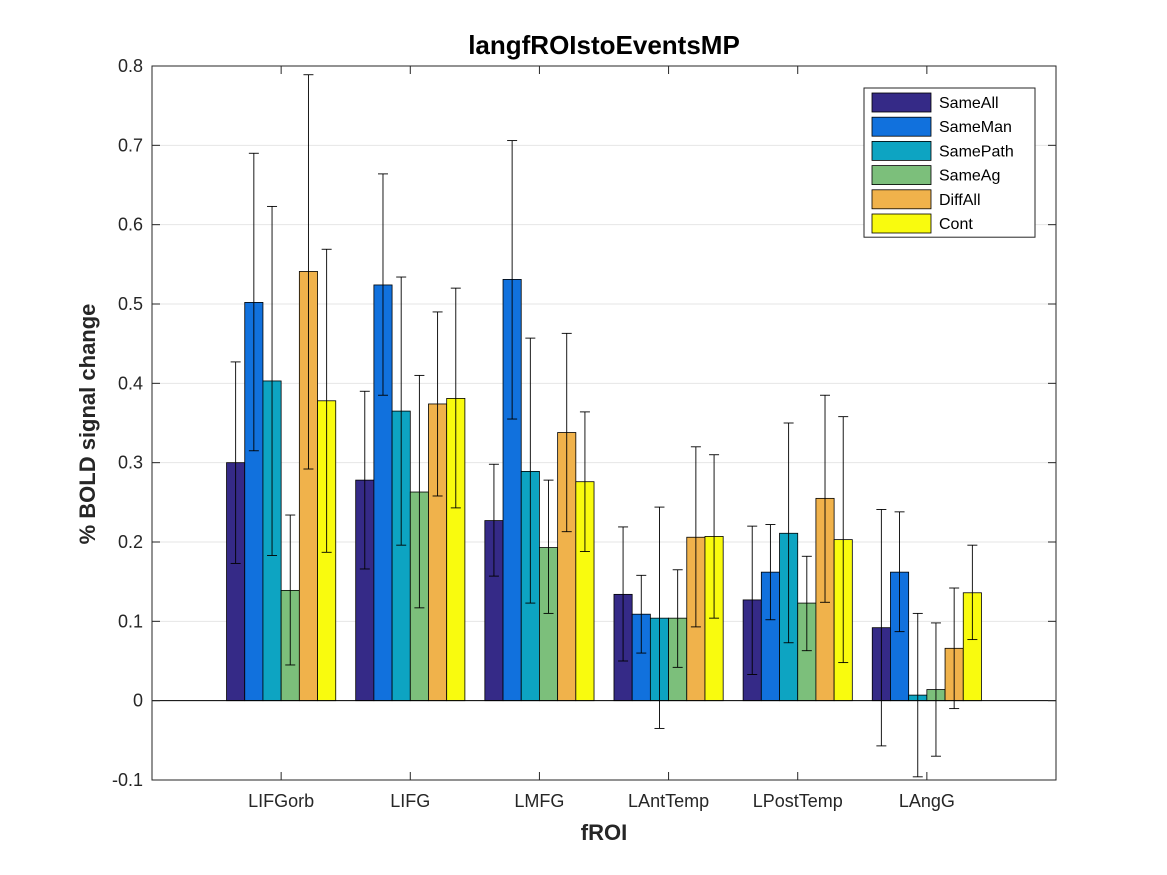 The image size is (1167, 875). Describe the element at coordinates (976, 151) in the screenshot. I see `legend-label: SamePath` at that location.